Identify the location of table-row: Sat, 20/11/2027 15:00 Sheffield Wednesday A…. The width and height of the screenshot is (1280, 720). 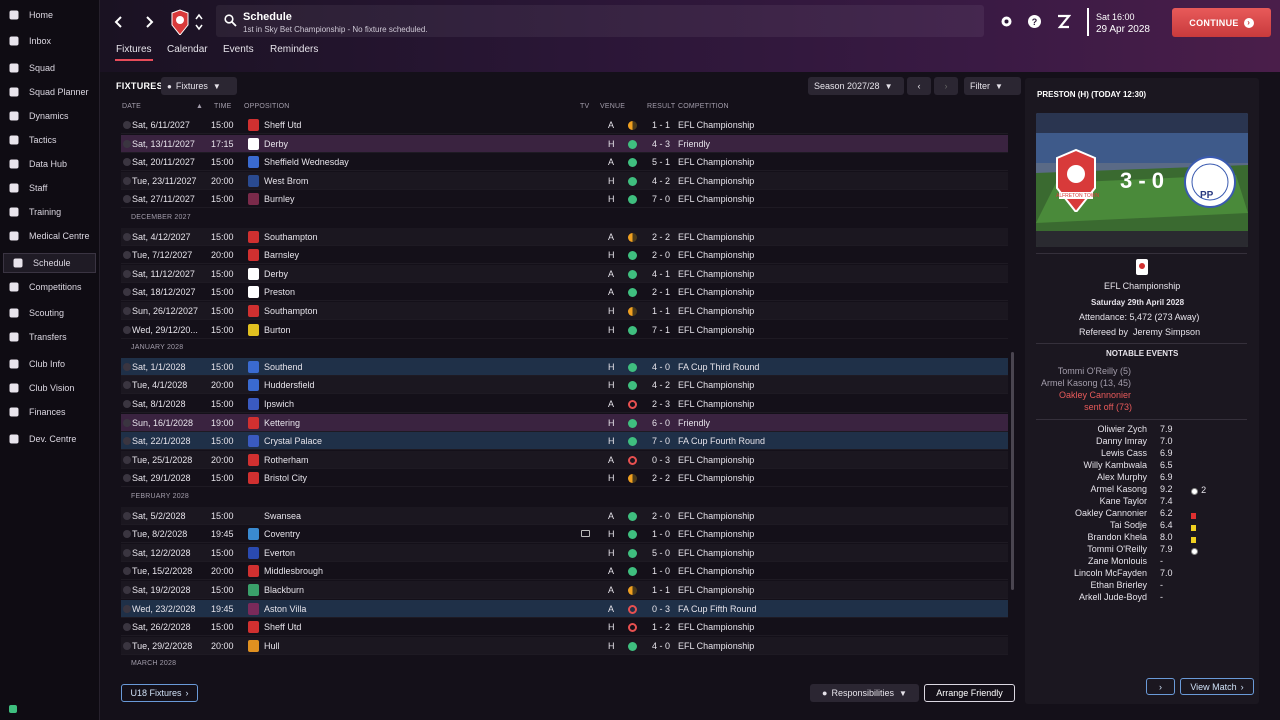
(564, 162).